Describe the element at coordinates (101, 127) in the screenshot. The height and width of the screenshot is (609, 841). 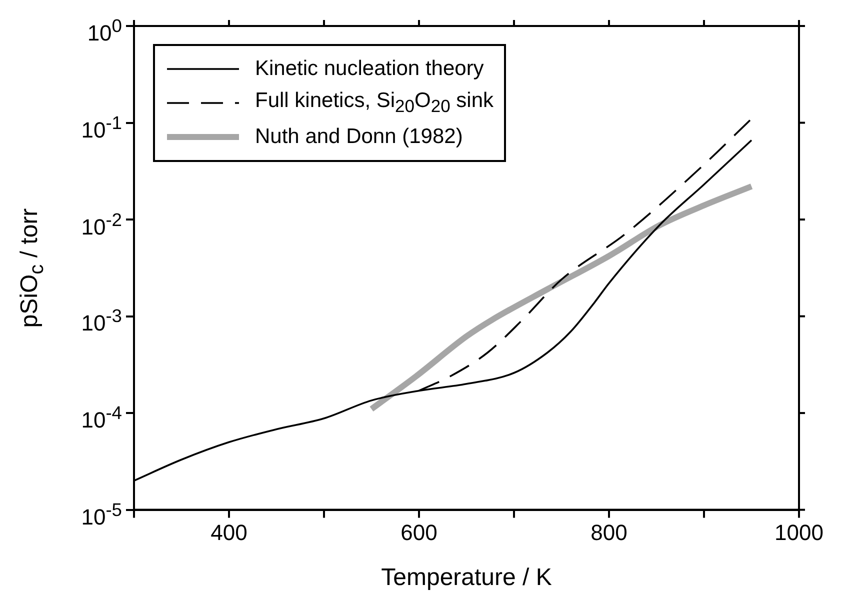
I see `y-tick-label: 10$^{-1}$` at that location.